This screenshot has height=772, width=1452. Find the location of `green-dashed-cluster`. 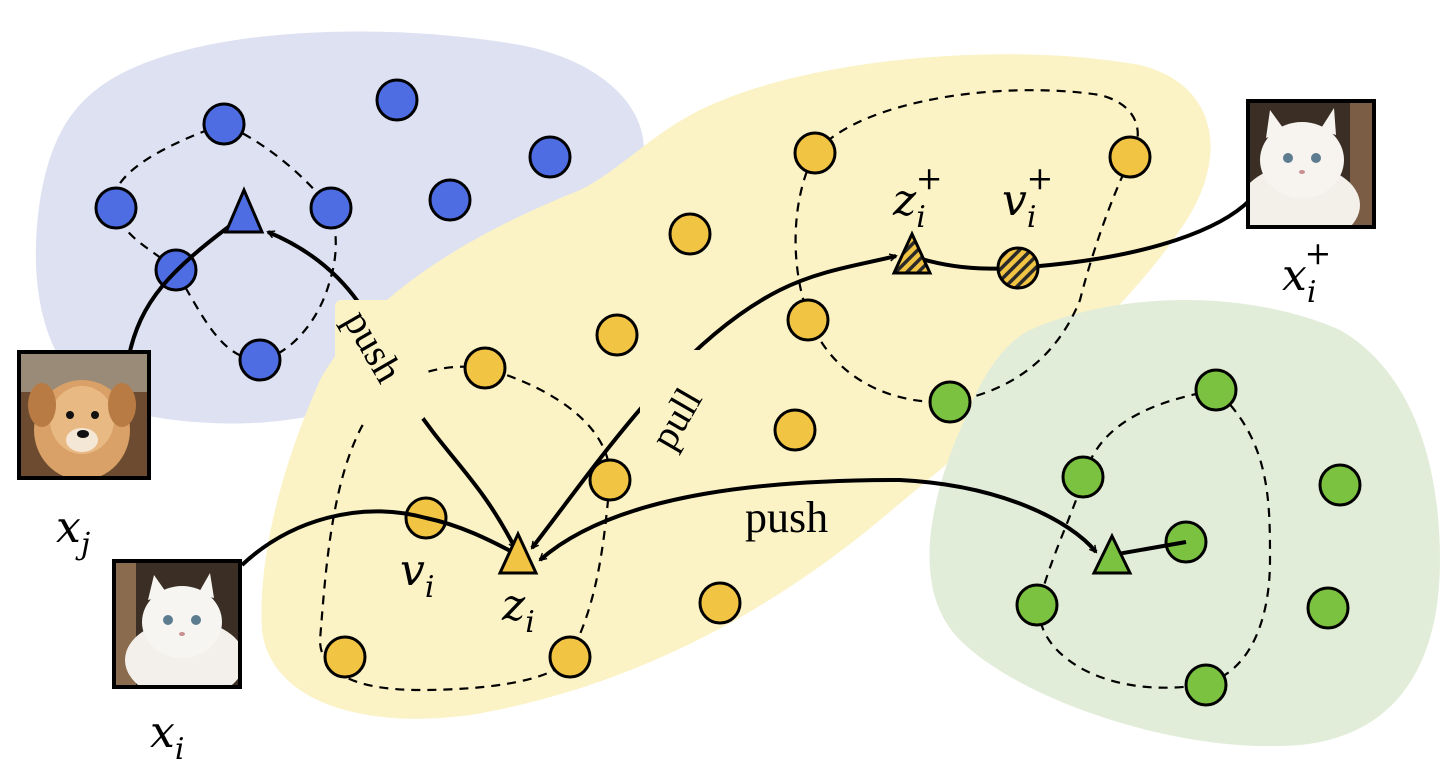

green-dashed-cluster is located at coordinates (1154, 538).